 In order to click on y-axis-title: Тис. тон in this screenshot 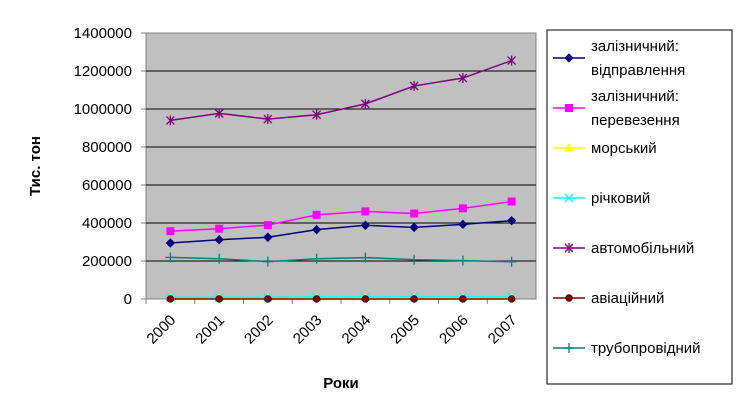, I will do `click(35, 166)`.